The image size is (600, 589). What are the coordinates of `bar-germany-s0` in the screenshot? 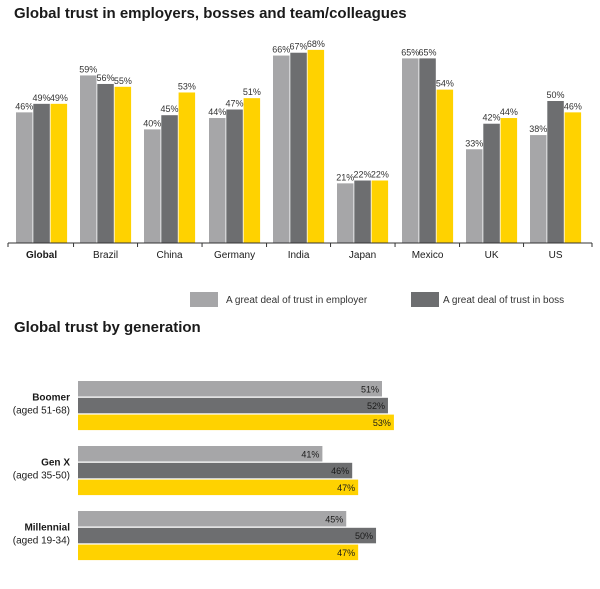 It's located at (217, 180).